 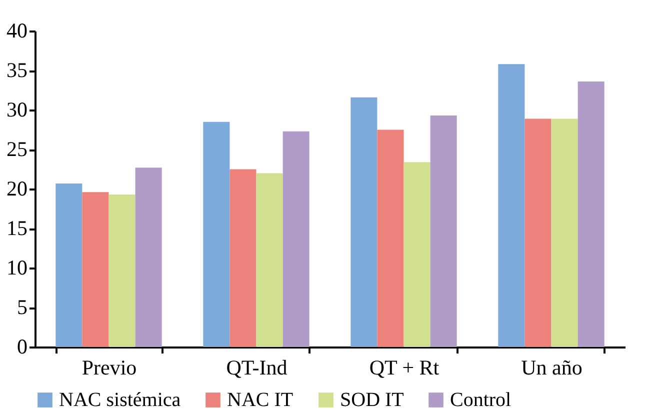 I want to click on y-tick-label: 10, so click(x=17, y=268).